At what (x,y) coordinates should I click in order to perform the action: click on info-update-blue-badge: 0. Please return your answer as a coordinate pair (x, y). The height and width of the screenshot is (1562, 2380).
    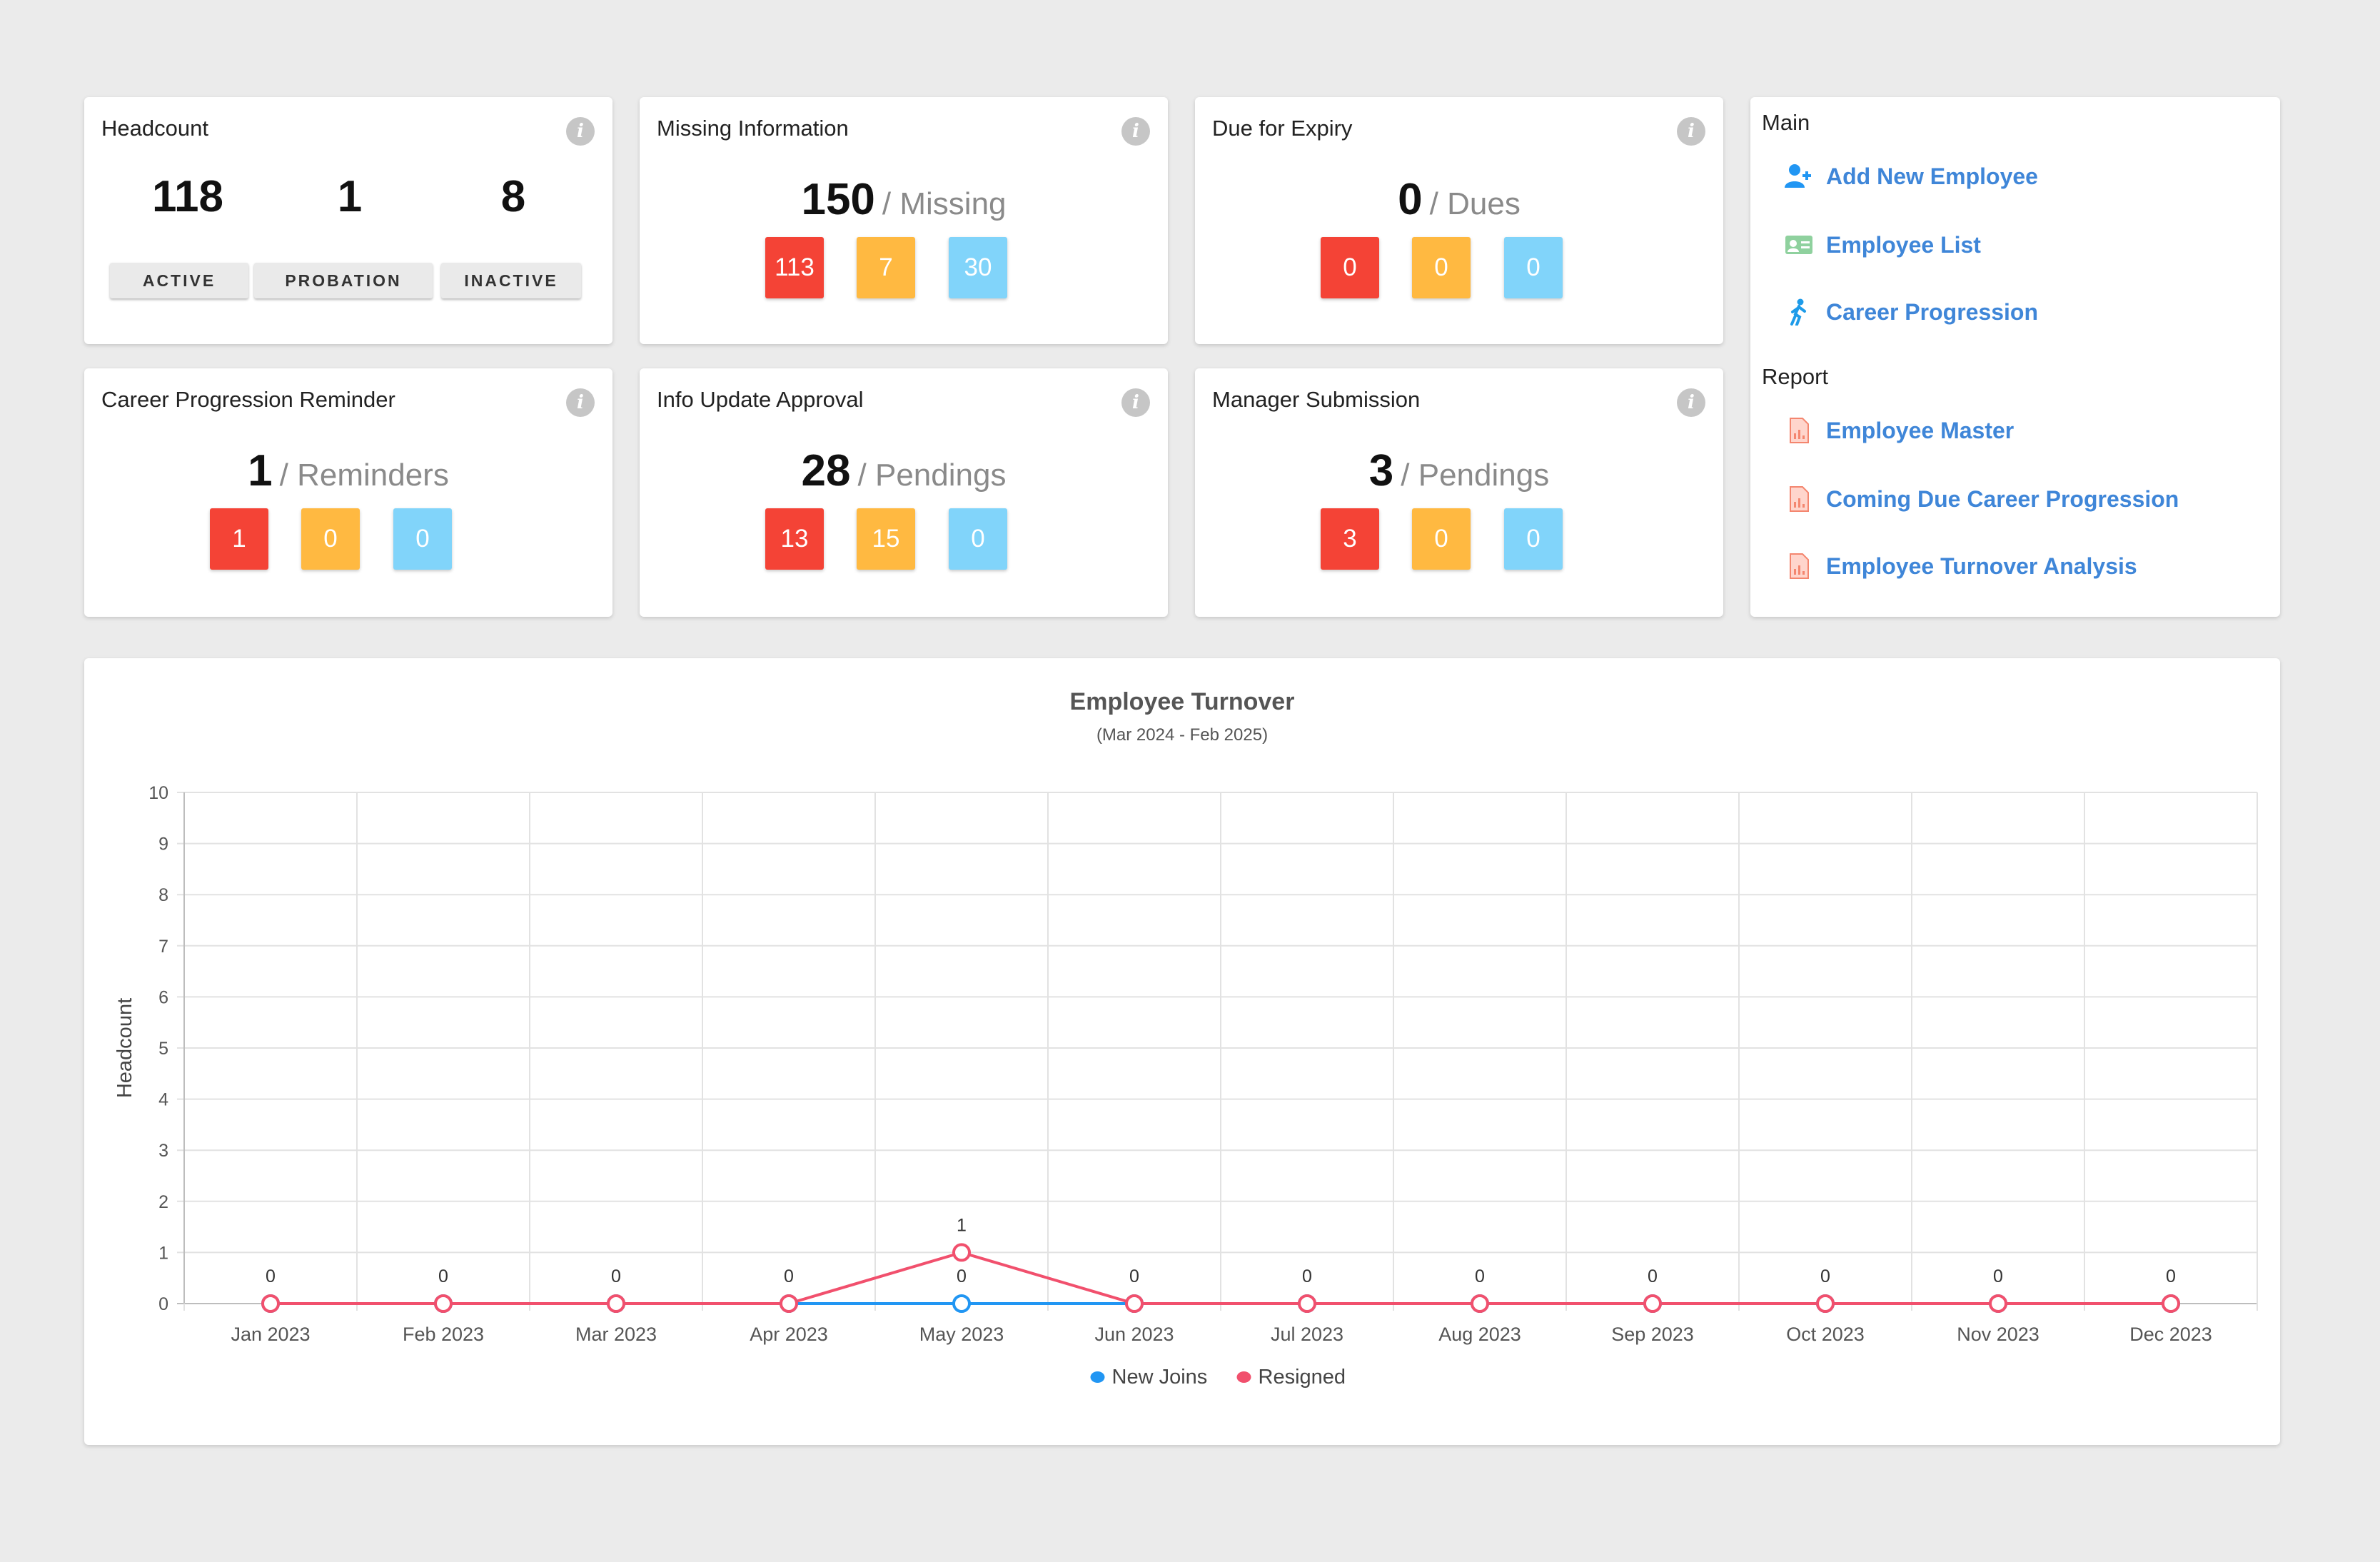
    Looking at the image, I should click on (978, 539).